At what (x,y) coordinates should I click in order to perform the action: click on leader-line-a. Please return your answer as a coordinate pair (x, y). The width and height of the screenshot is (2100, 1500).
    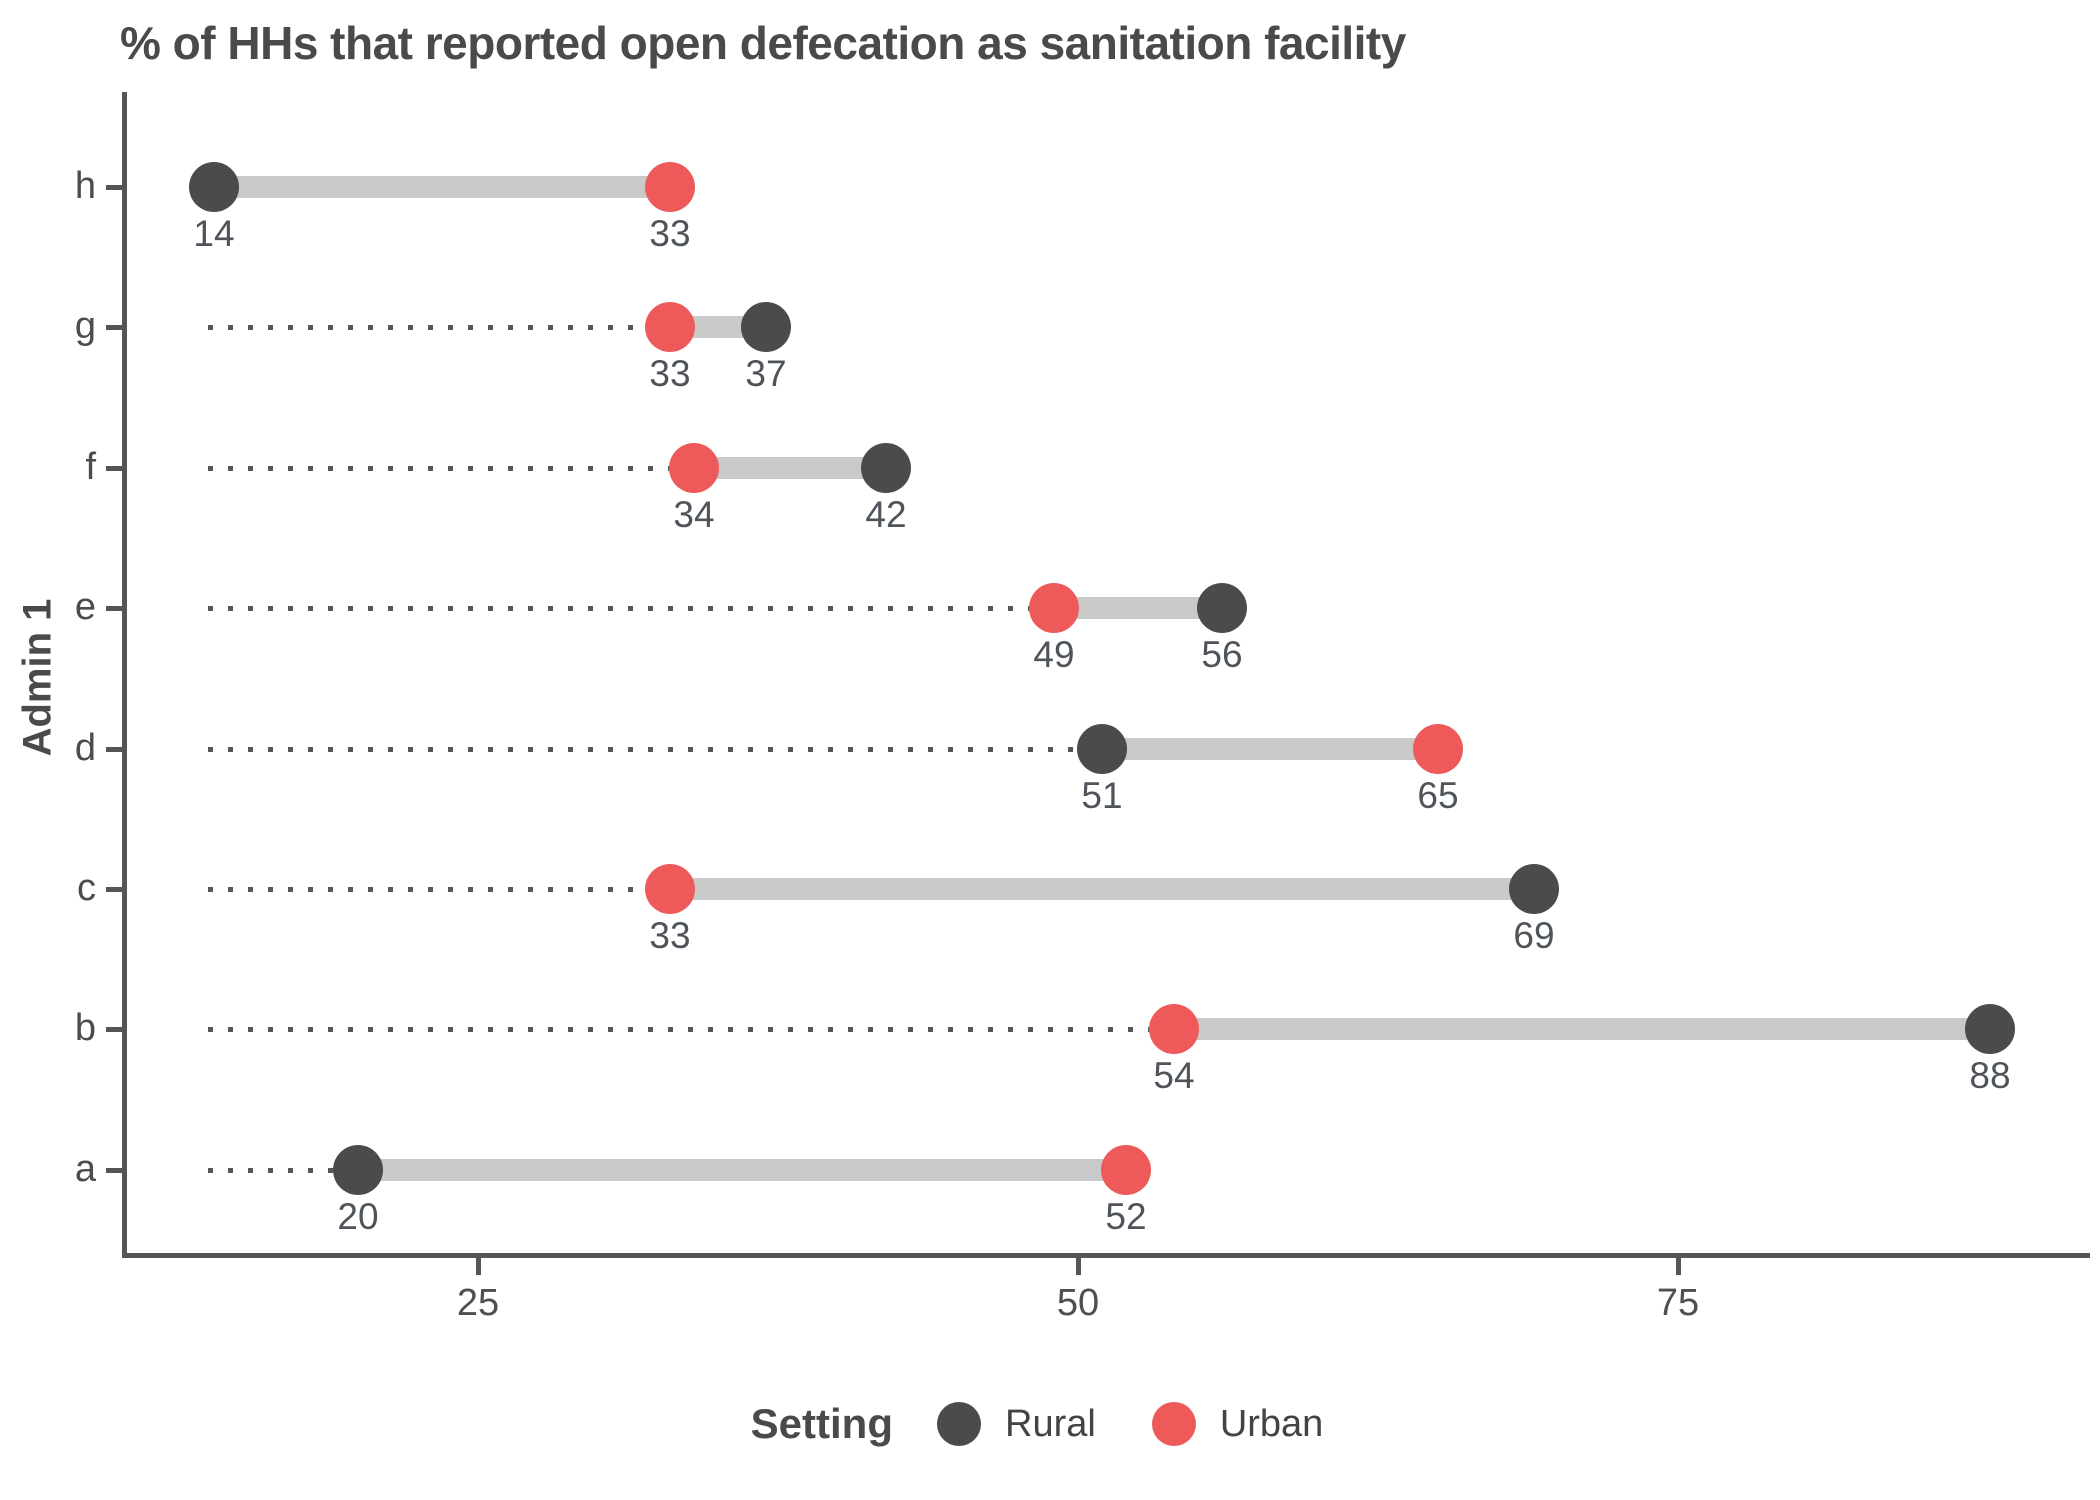
    Looking at the image, I should click on (283, 1170).